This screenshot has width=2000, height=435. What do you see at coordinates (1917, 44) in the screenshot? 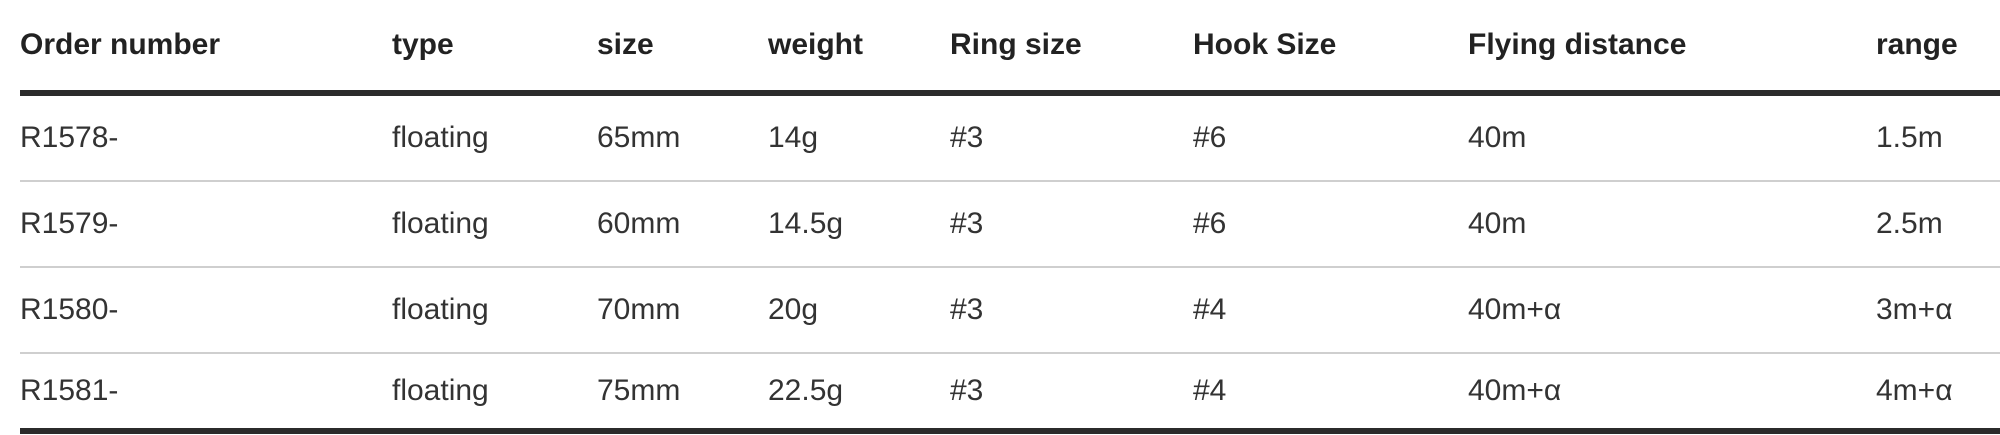
I see `column-header-range: range` at bounding box center [1917, 44].